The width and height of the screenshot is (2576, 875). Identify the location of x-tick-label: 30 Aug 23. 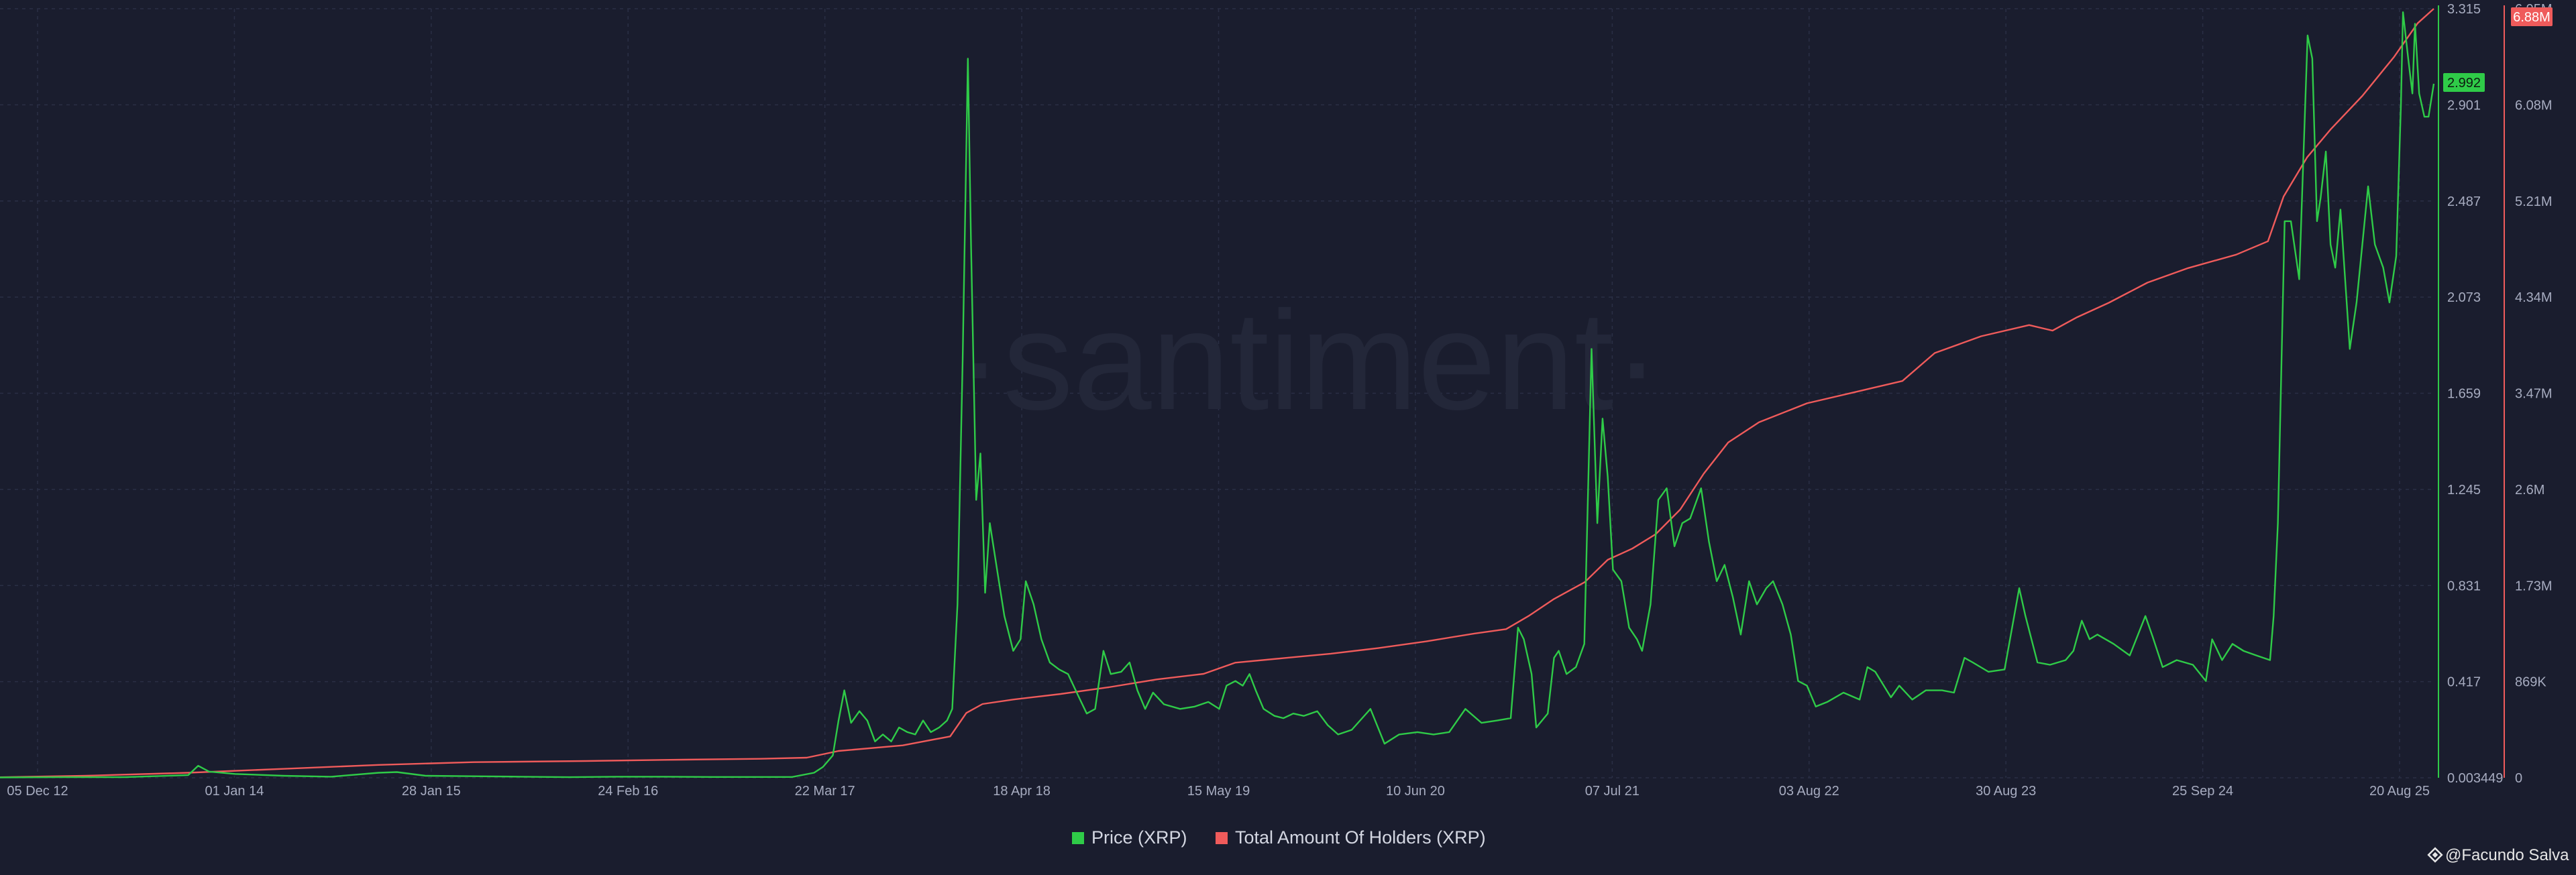
(2006, 791).